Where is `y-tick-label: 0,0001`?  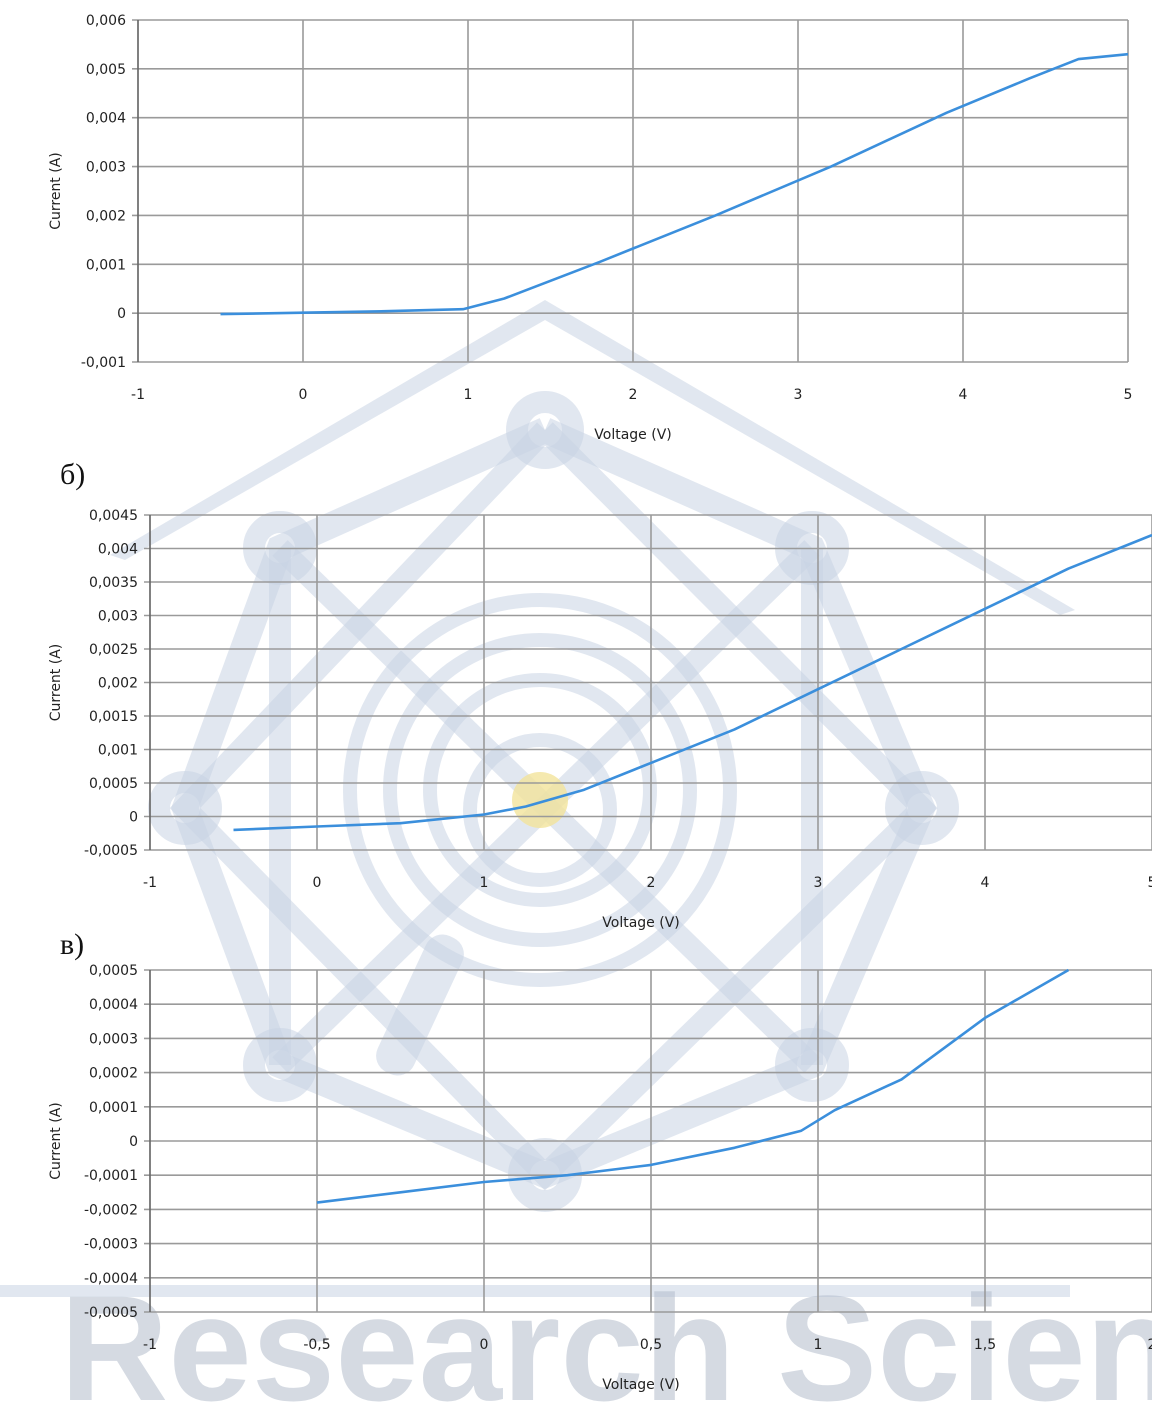 y-tick-label: 0,0001 is located at coordinates (113, 1108).